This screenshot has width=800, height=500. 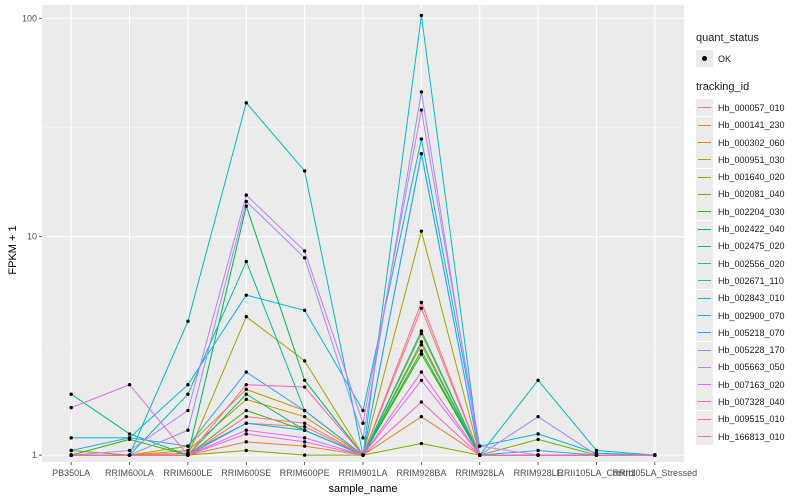 What do you see at coordinates (29, 18) in the screenshot?
I see `y-tick-label: 100` at bounding box center [29, 18].